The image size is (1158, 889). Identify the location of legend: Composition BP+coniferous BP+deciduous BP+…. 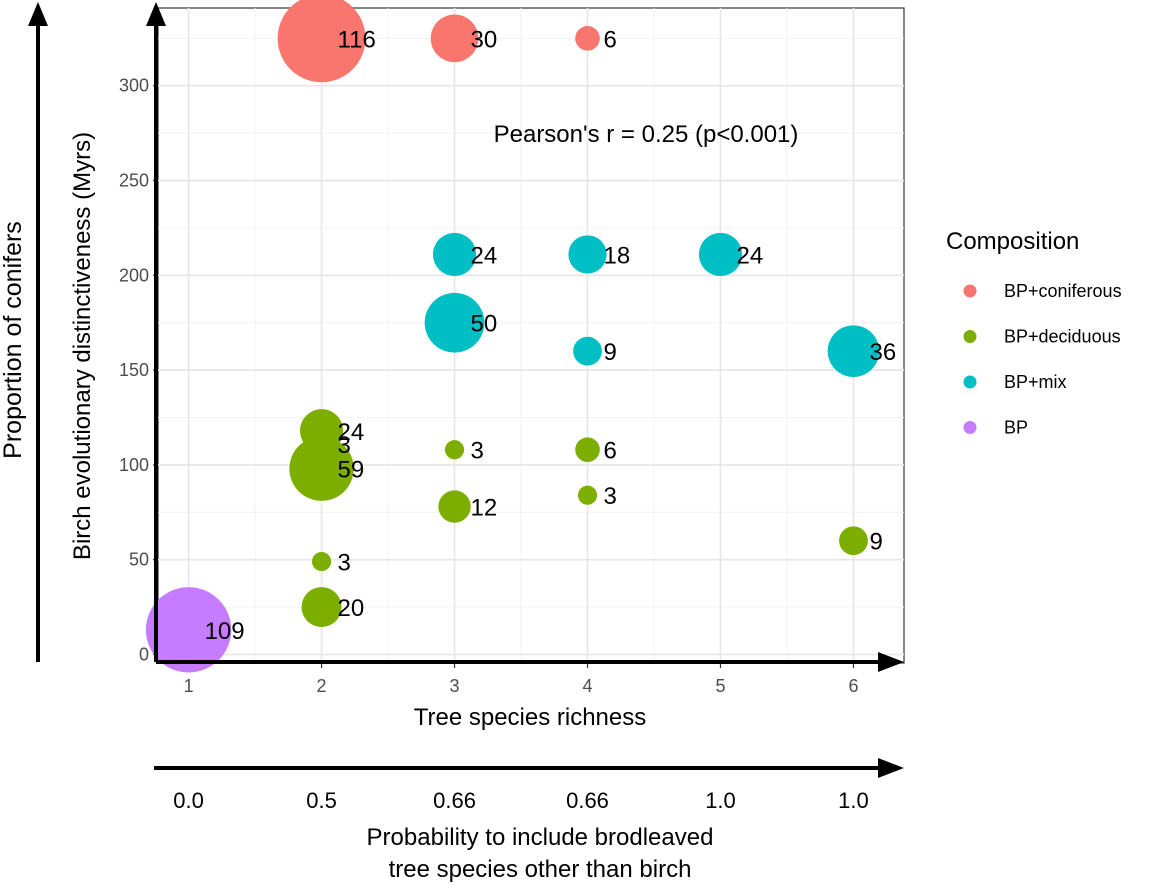
(1034, 333).